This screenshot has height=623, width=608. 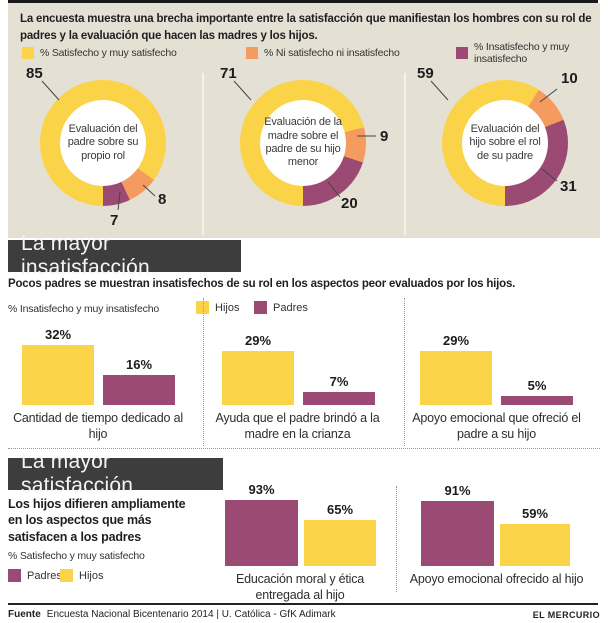 What do you see at coordinates (495, 523) in the screenshot?
I see `bar-group-apoyo-emocional: 91% 59%` at bounding box center [495, 523].